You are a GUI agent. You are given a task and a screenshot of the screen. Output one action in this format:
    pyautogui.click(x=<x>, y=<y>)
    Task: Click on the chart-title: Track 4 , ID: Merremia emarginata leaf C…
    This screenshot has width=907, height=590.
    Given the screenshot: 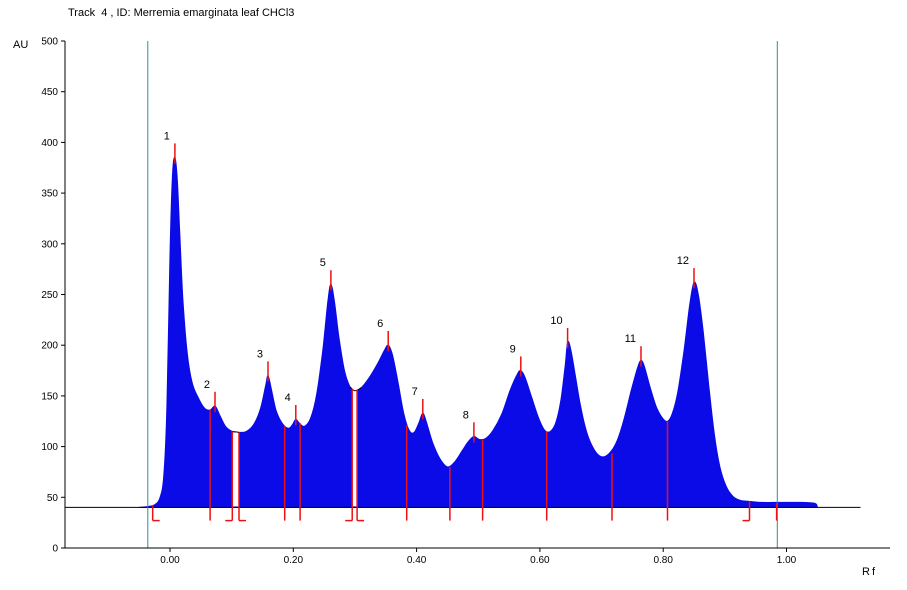 What is the action you would take?
    pyautogui.click(x=181, y=13)
    